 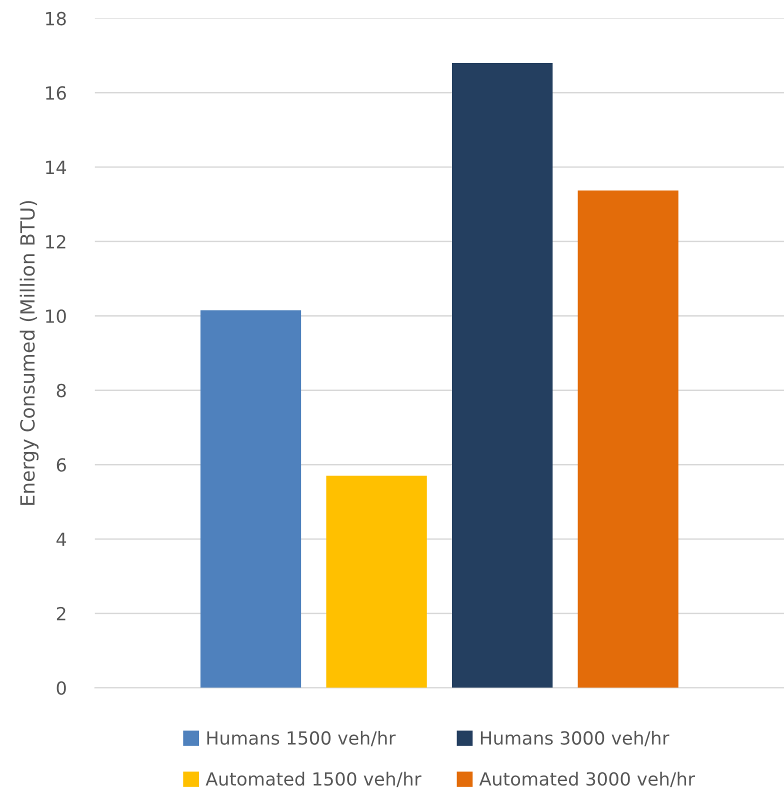 I want to click on y-tick-label: 2, so click(x=61, y=613).